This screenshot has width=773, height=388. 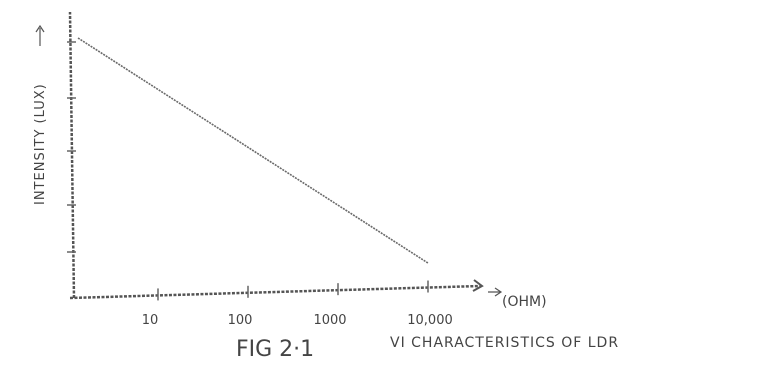 I want to click on y-axis-label: INTENSITY (LUX), so click(x=40, y=144).